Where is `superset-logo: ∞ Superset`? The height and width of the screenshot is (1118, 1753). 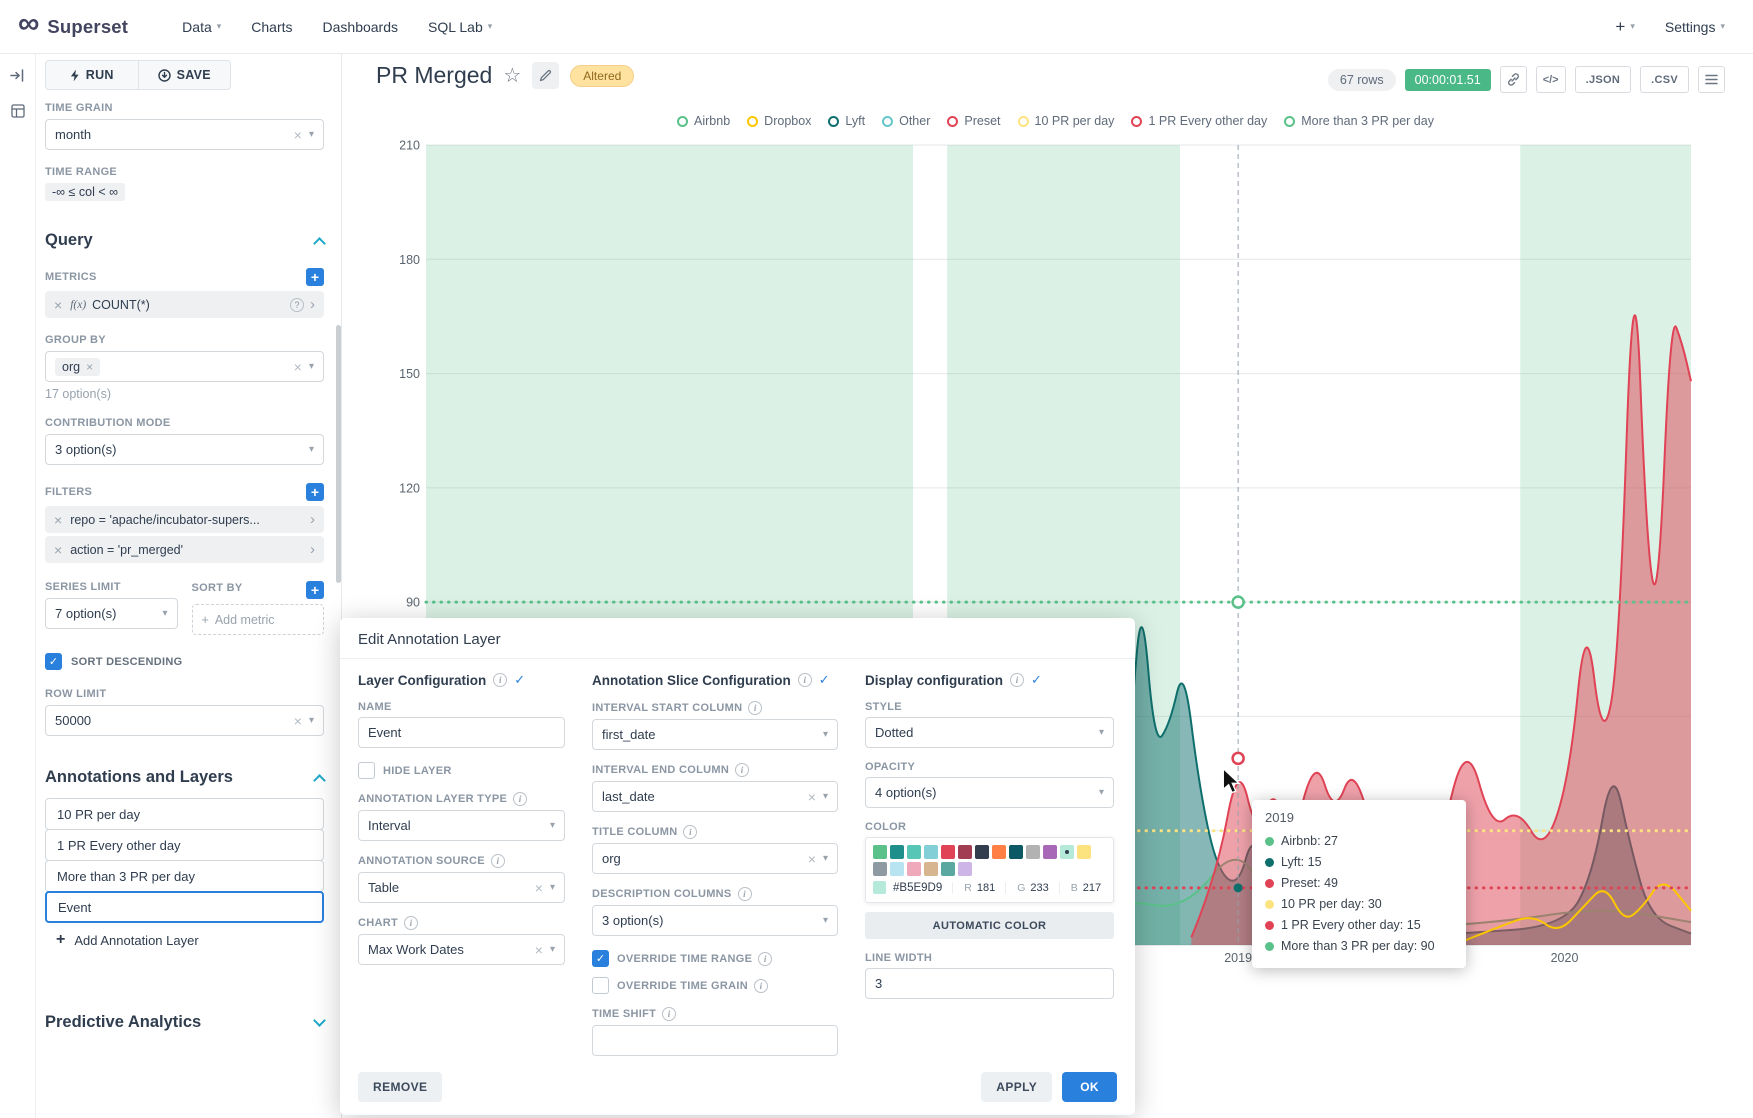 superset-logo: ∞ Superset is located at coordinates (73, 24).